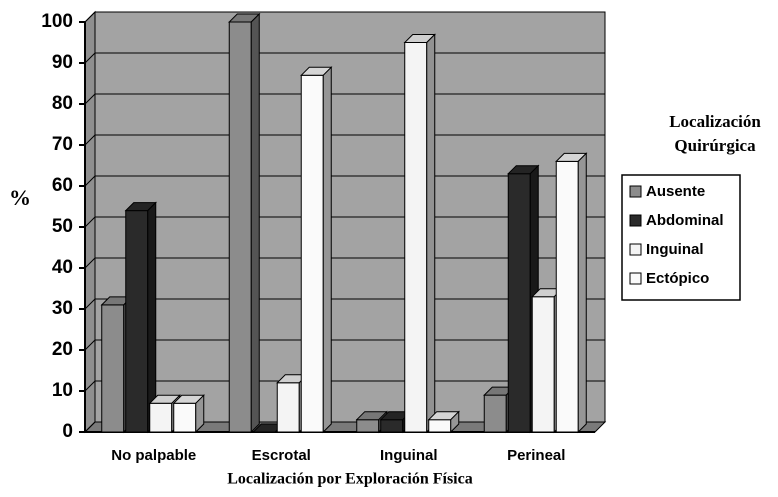 The height and width of the screenshot is (497, 778). Describe the element at coordinates (62, 349) in the screenshot. I see `y-tick-label: 20` at that location.